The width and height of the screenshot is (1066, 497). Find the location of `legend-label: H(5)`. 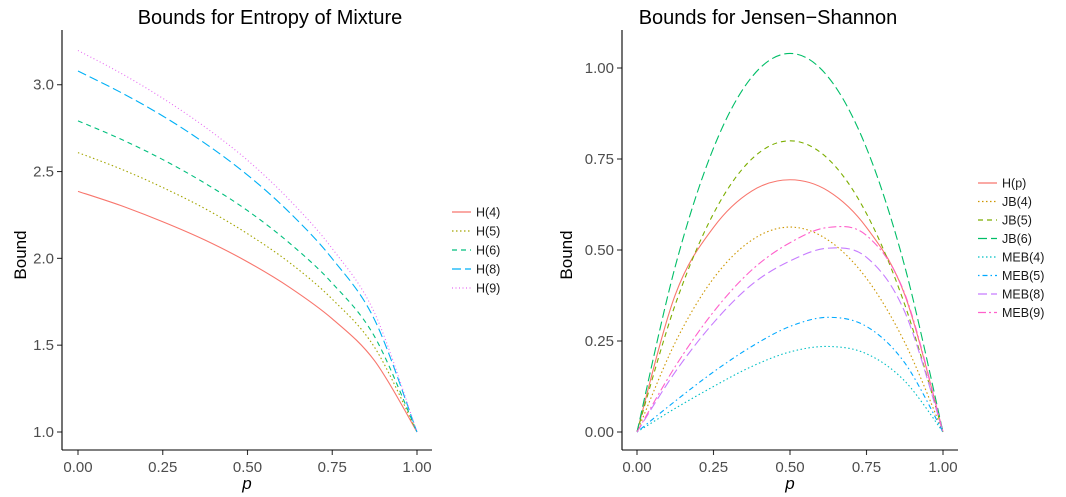

legend-label: H(5) is located at coordinates (488, 232).